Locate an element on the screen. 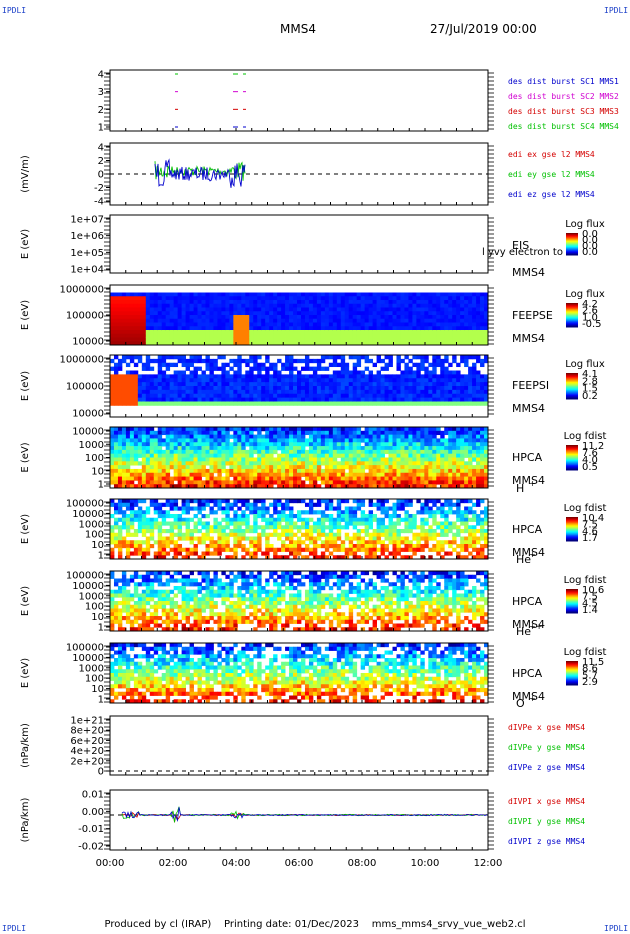 This screenshot has height=934, width=630. panel-0-ytick-label: 3 is located at coordinates (101, 92).